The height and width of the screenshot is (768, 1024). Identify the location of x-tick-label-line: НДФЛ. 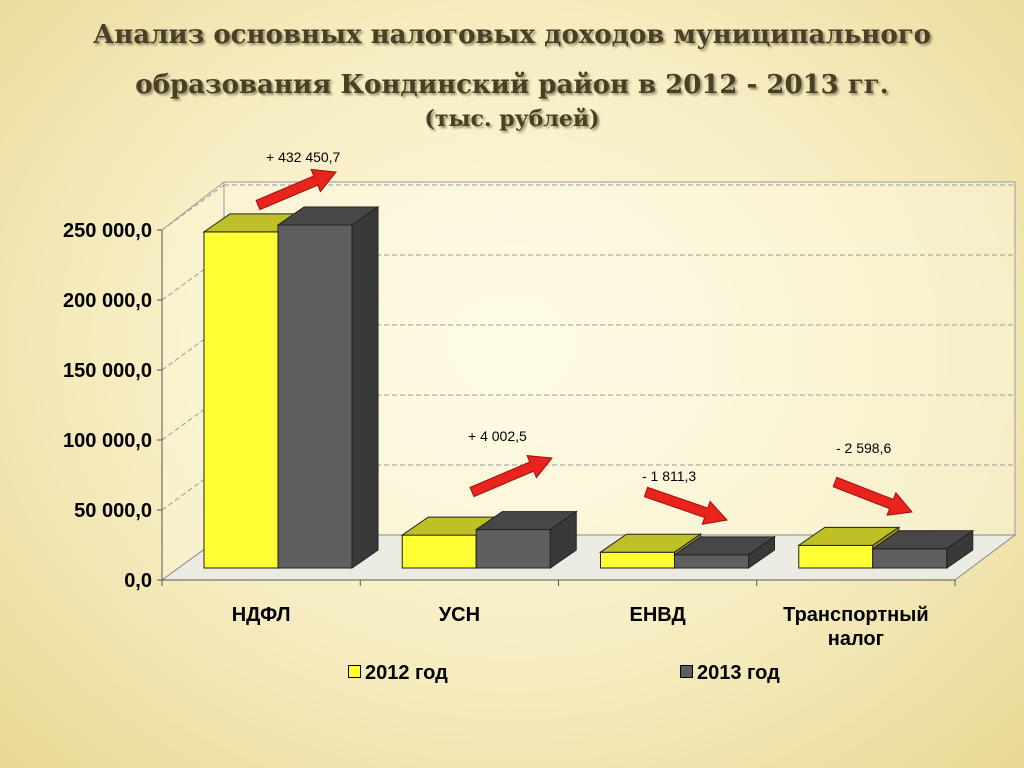
(261, 615).